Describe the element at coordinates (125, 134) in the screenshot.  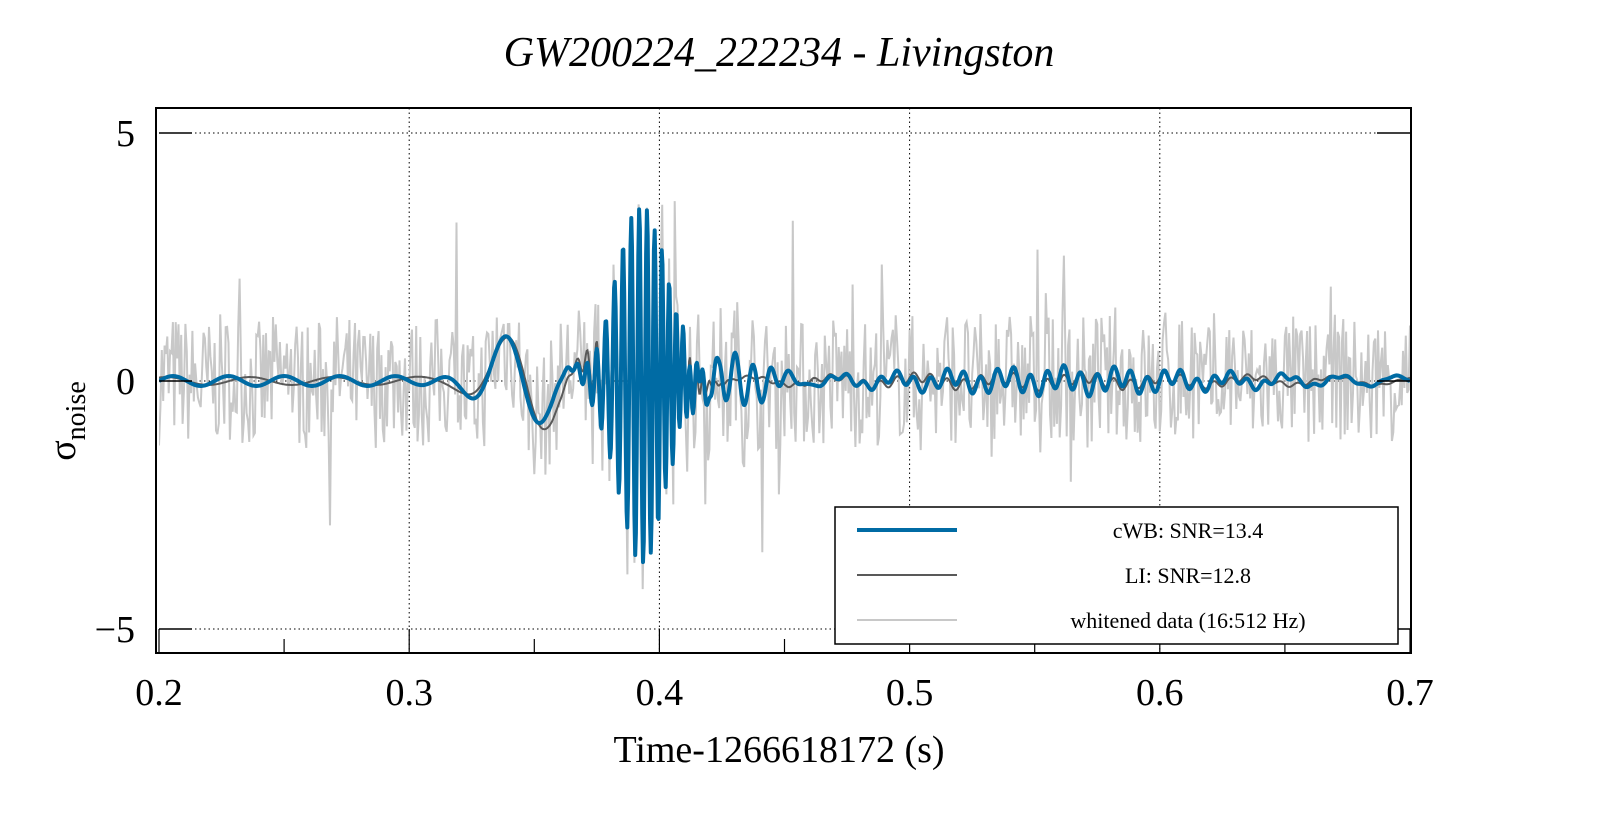
I see `y-tick-label: 5` at that location.